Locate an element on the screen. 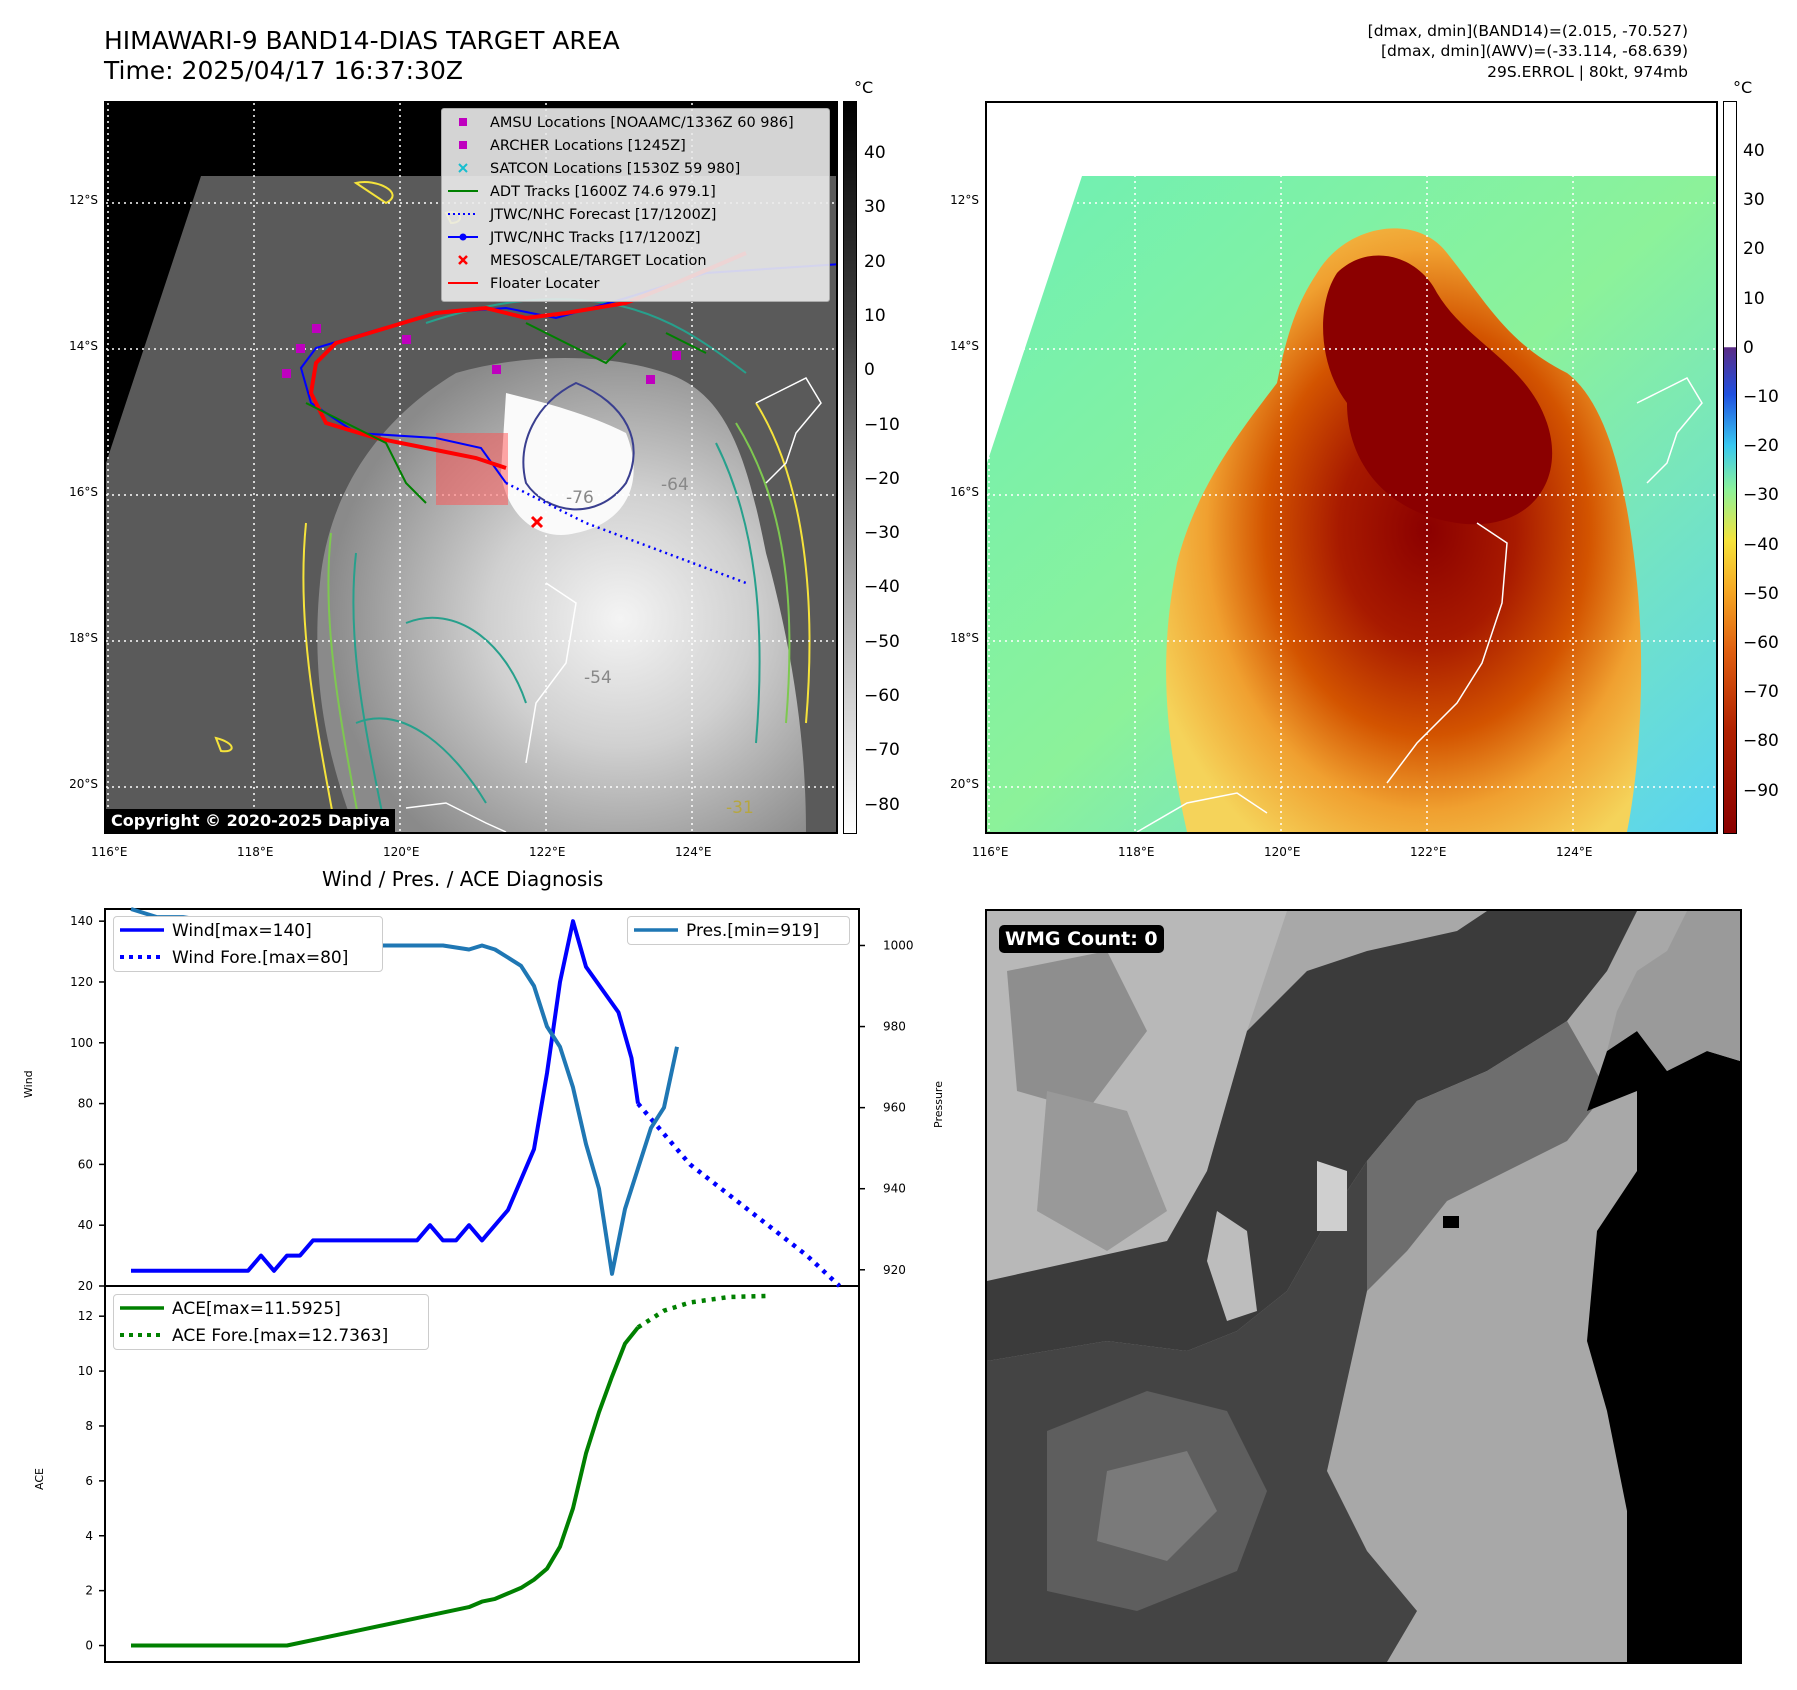  wind-y-tick-label: 60 is located at coordinates (85, 1164).